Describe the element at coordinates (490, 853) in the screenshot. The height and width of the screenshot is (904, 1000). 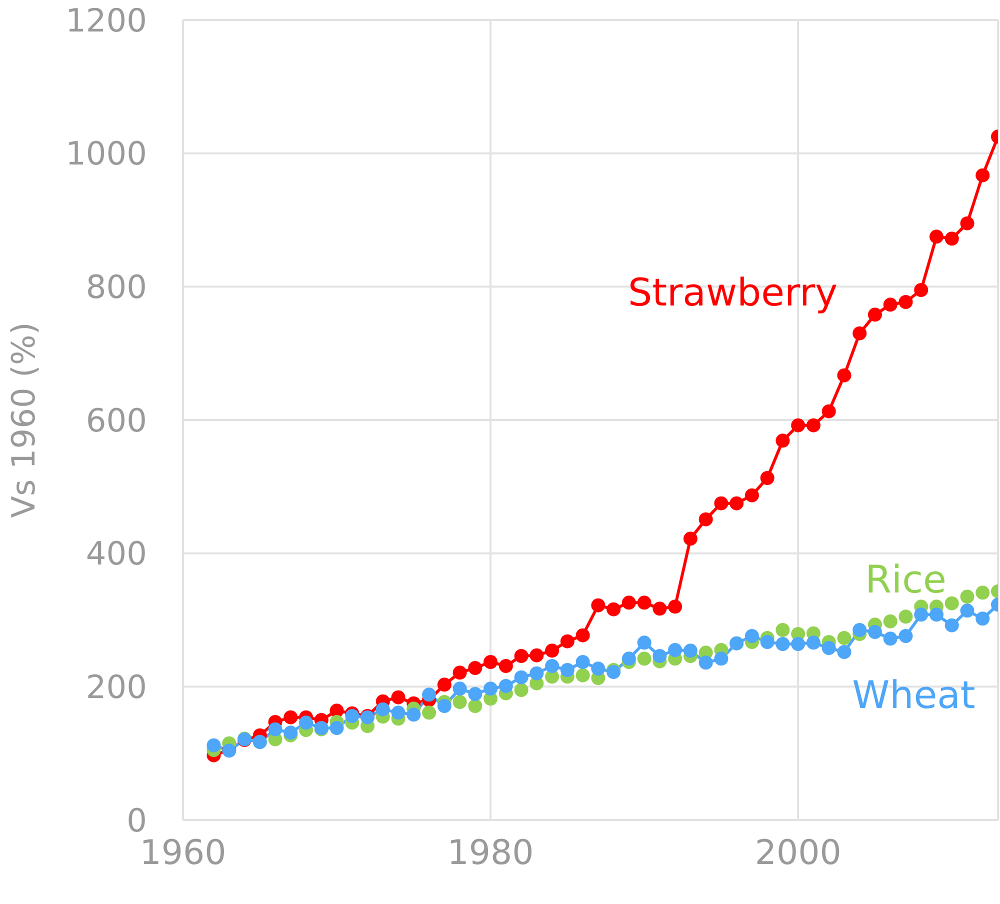
I see `x-tick-label: 1980` at that location.